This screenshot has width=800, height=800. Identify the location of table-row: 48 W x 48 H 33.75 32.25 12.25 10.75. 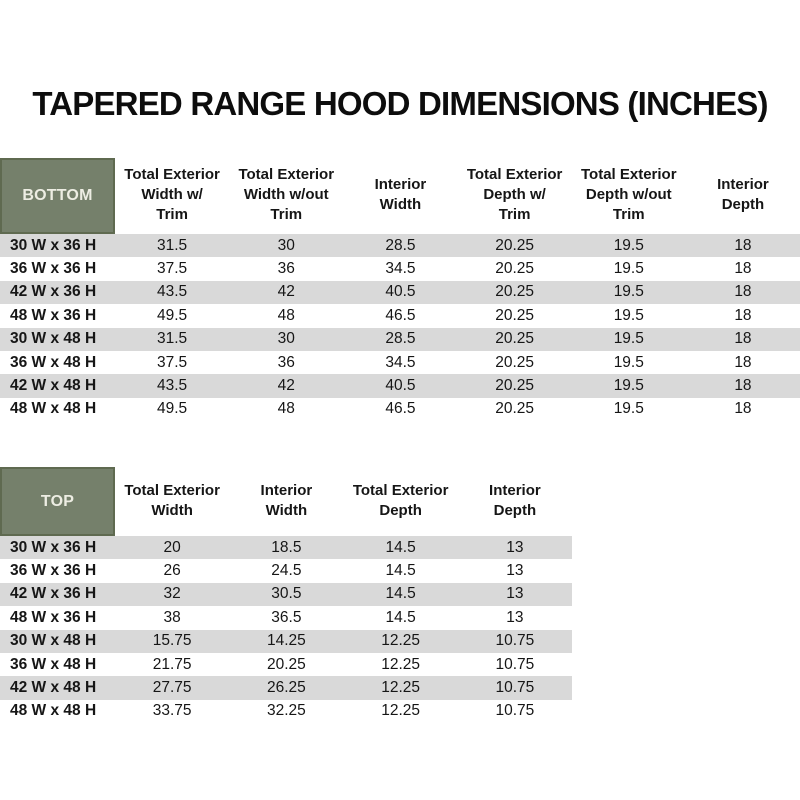
(286, 711).